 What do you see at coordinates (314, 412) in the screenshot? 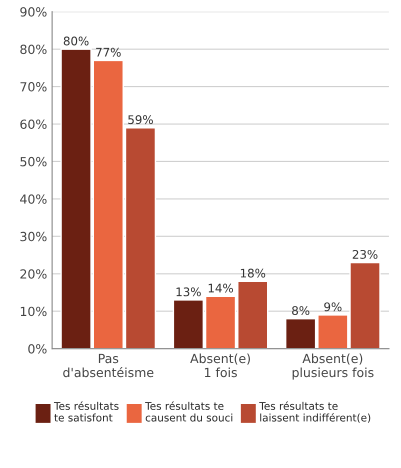
I see `legend-label: Tes résultats te laissent indifférent(e)` at bounding box center [314, 412].